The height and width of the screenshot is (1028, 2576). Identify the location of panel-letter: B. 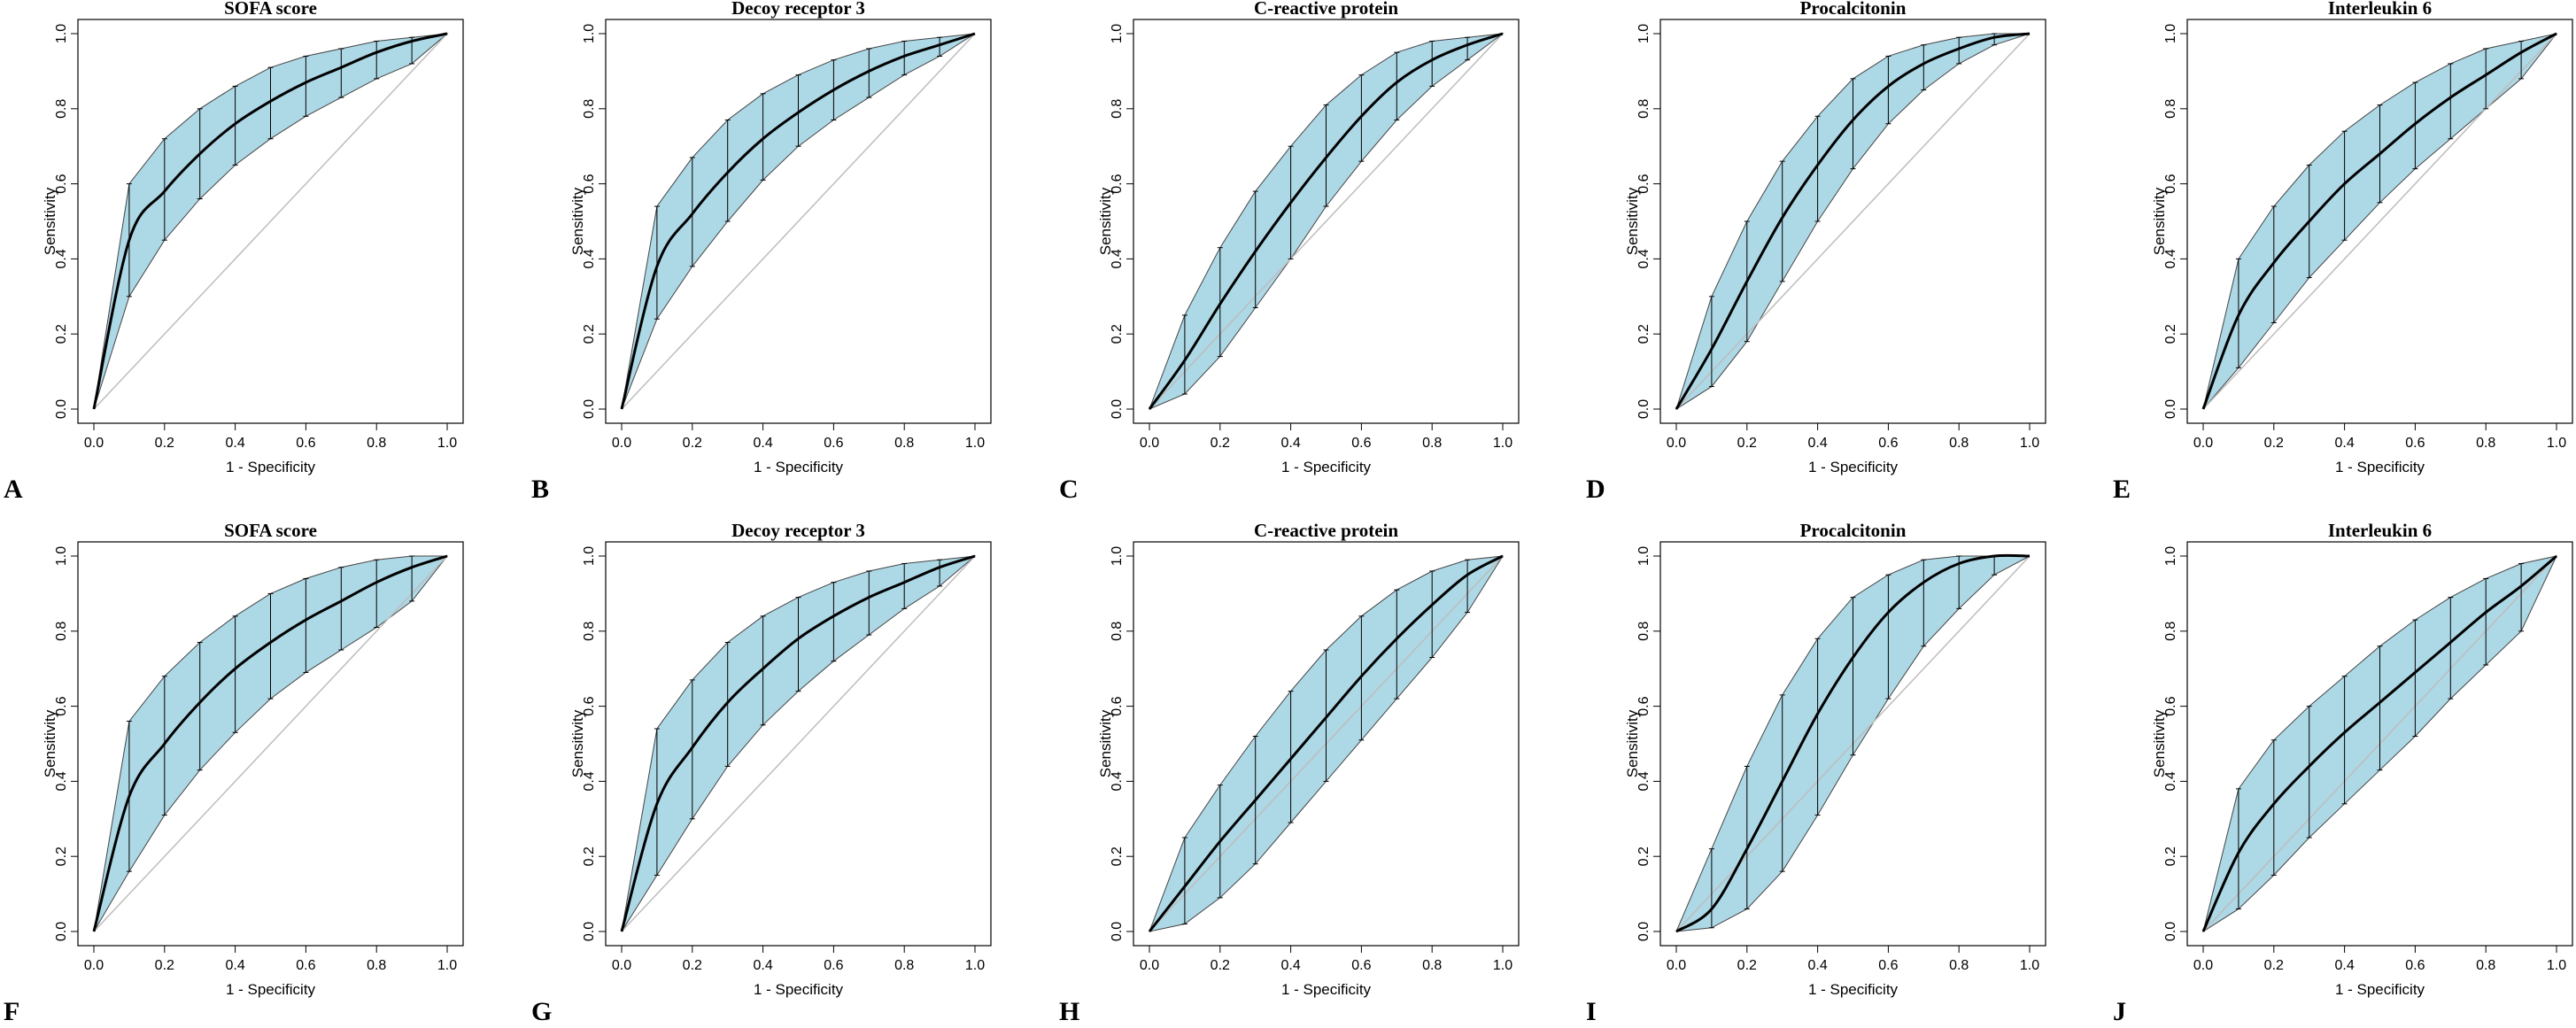
(540, 489).